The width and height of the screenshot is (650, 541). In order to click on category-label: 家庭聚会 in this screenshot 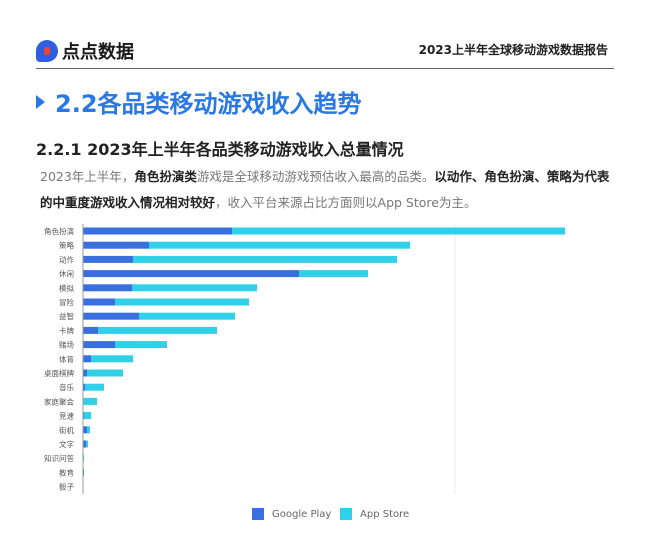, I will do `click(59, 401)`.